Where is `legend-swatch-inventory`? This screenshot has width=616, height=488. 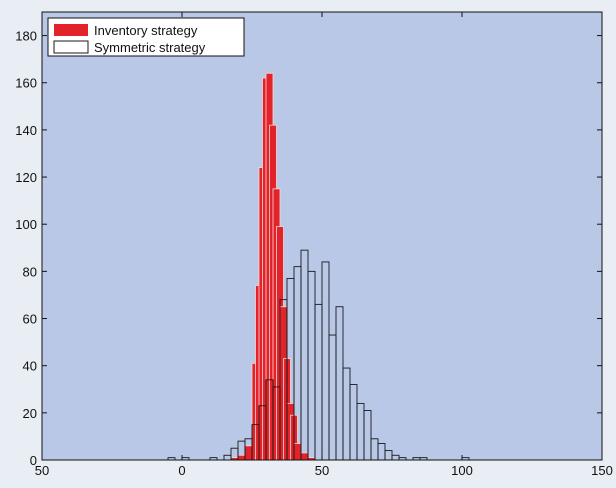 legend-swatch-inventory is located at coordinates (71, 30).